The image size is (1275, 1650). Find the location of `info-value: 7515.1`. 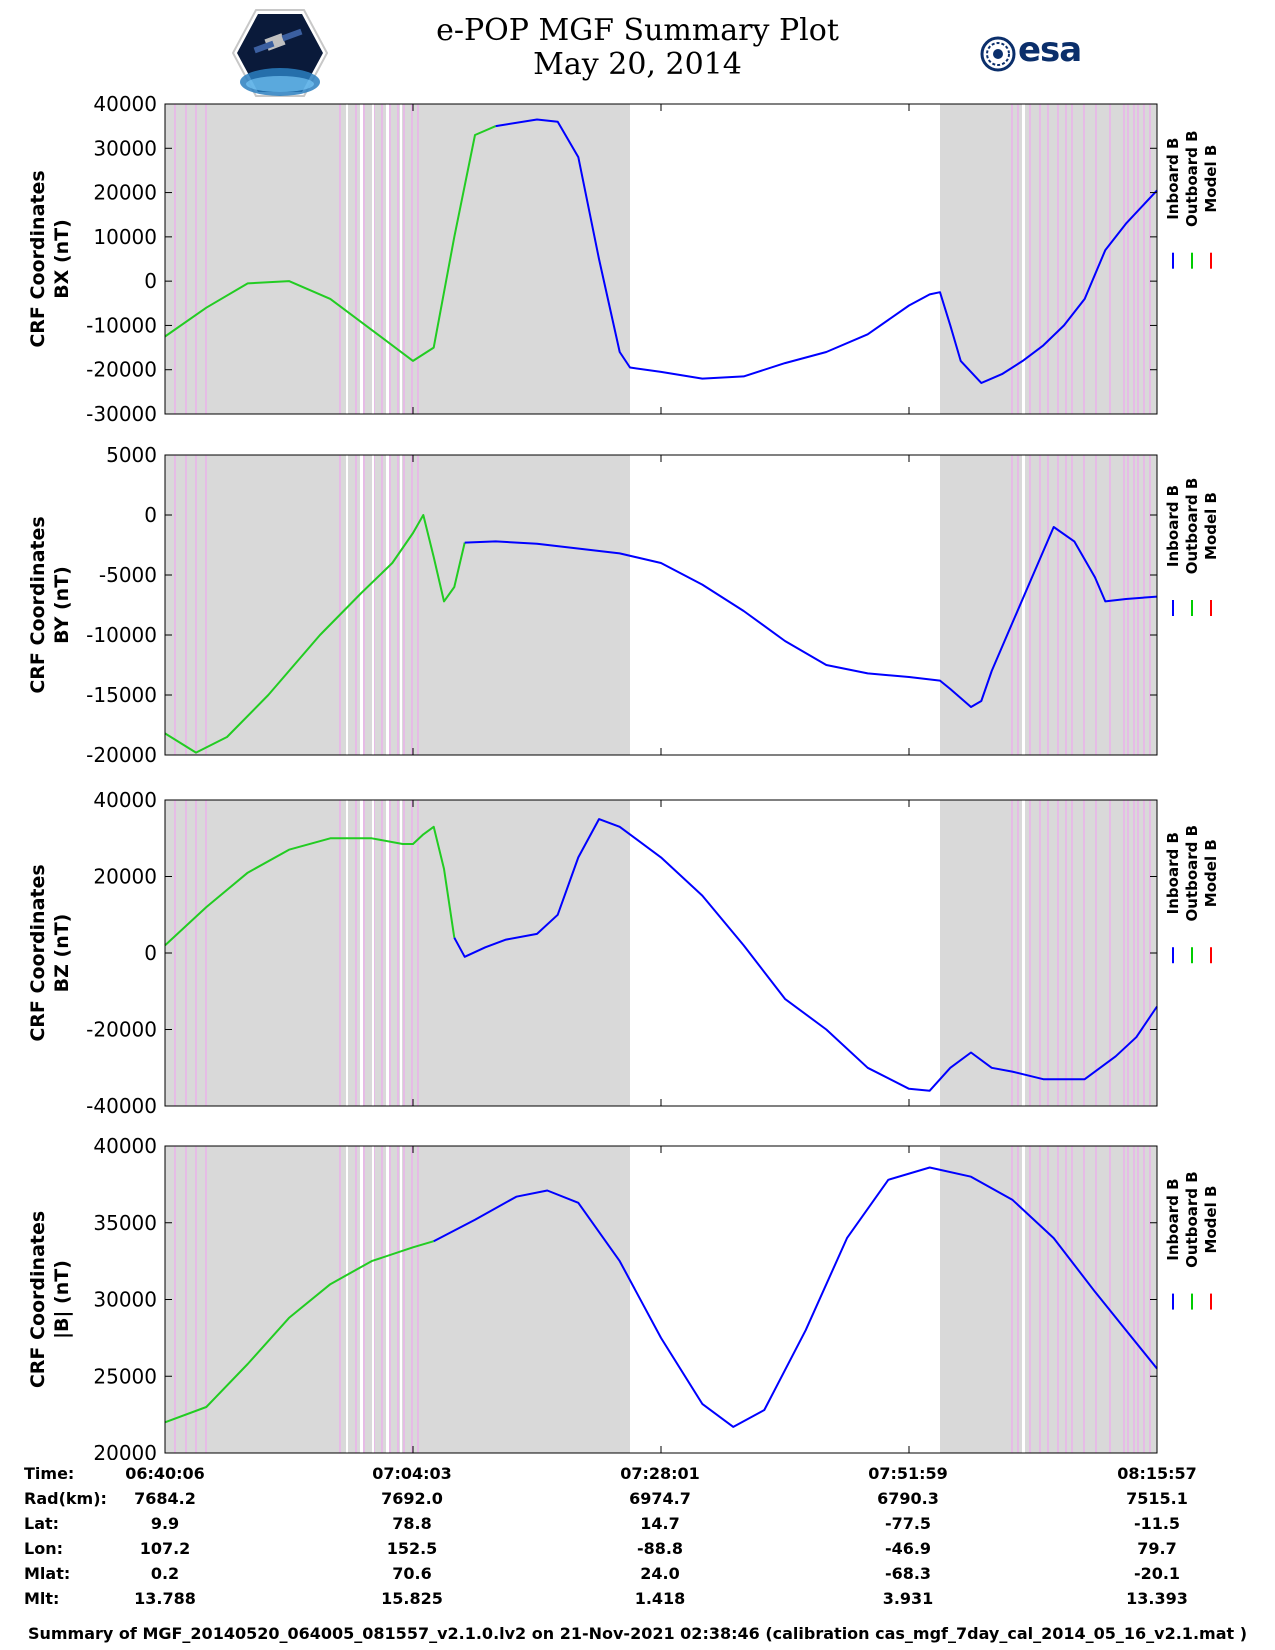

info-value: 7515.1 is located at coordinates (1157, 1498).